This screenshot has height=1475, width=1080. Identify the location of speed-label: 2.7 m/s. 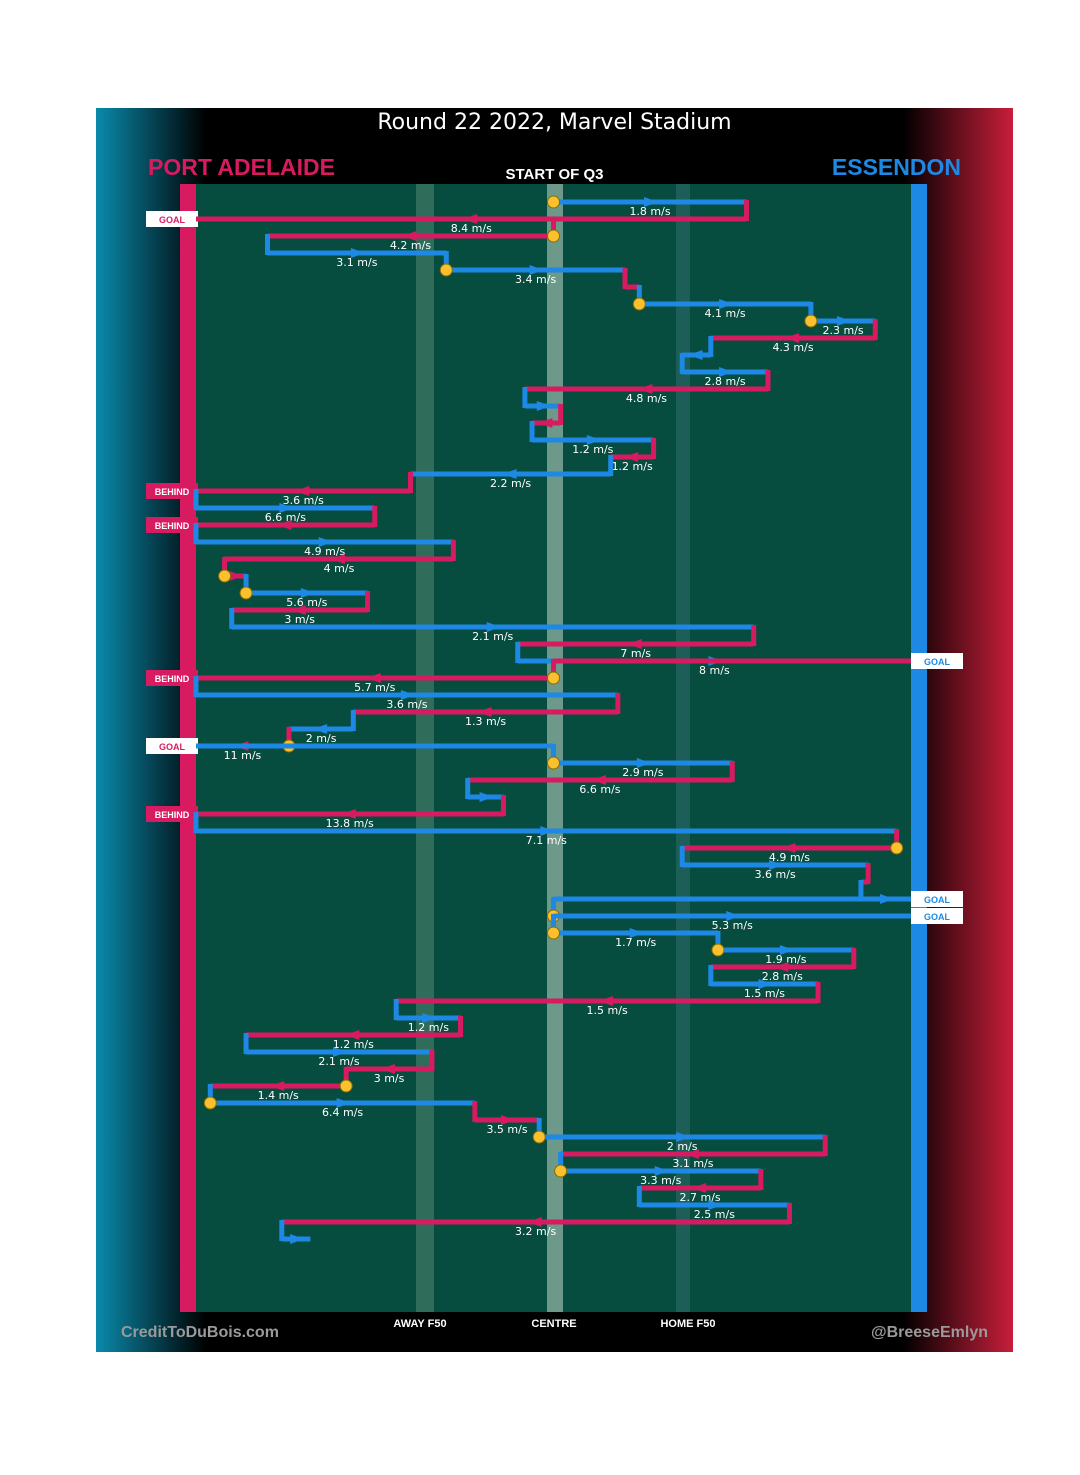
(699, 1197).